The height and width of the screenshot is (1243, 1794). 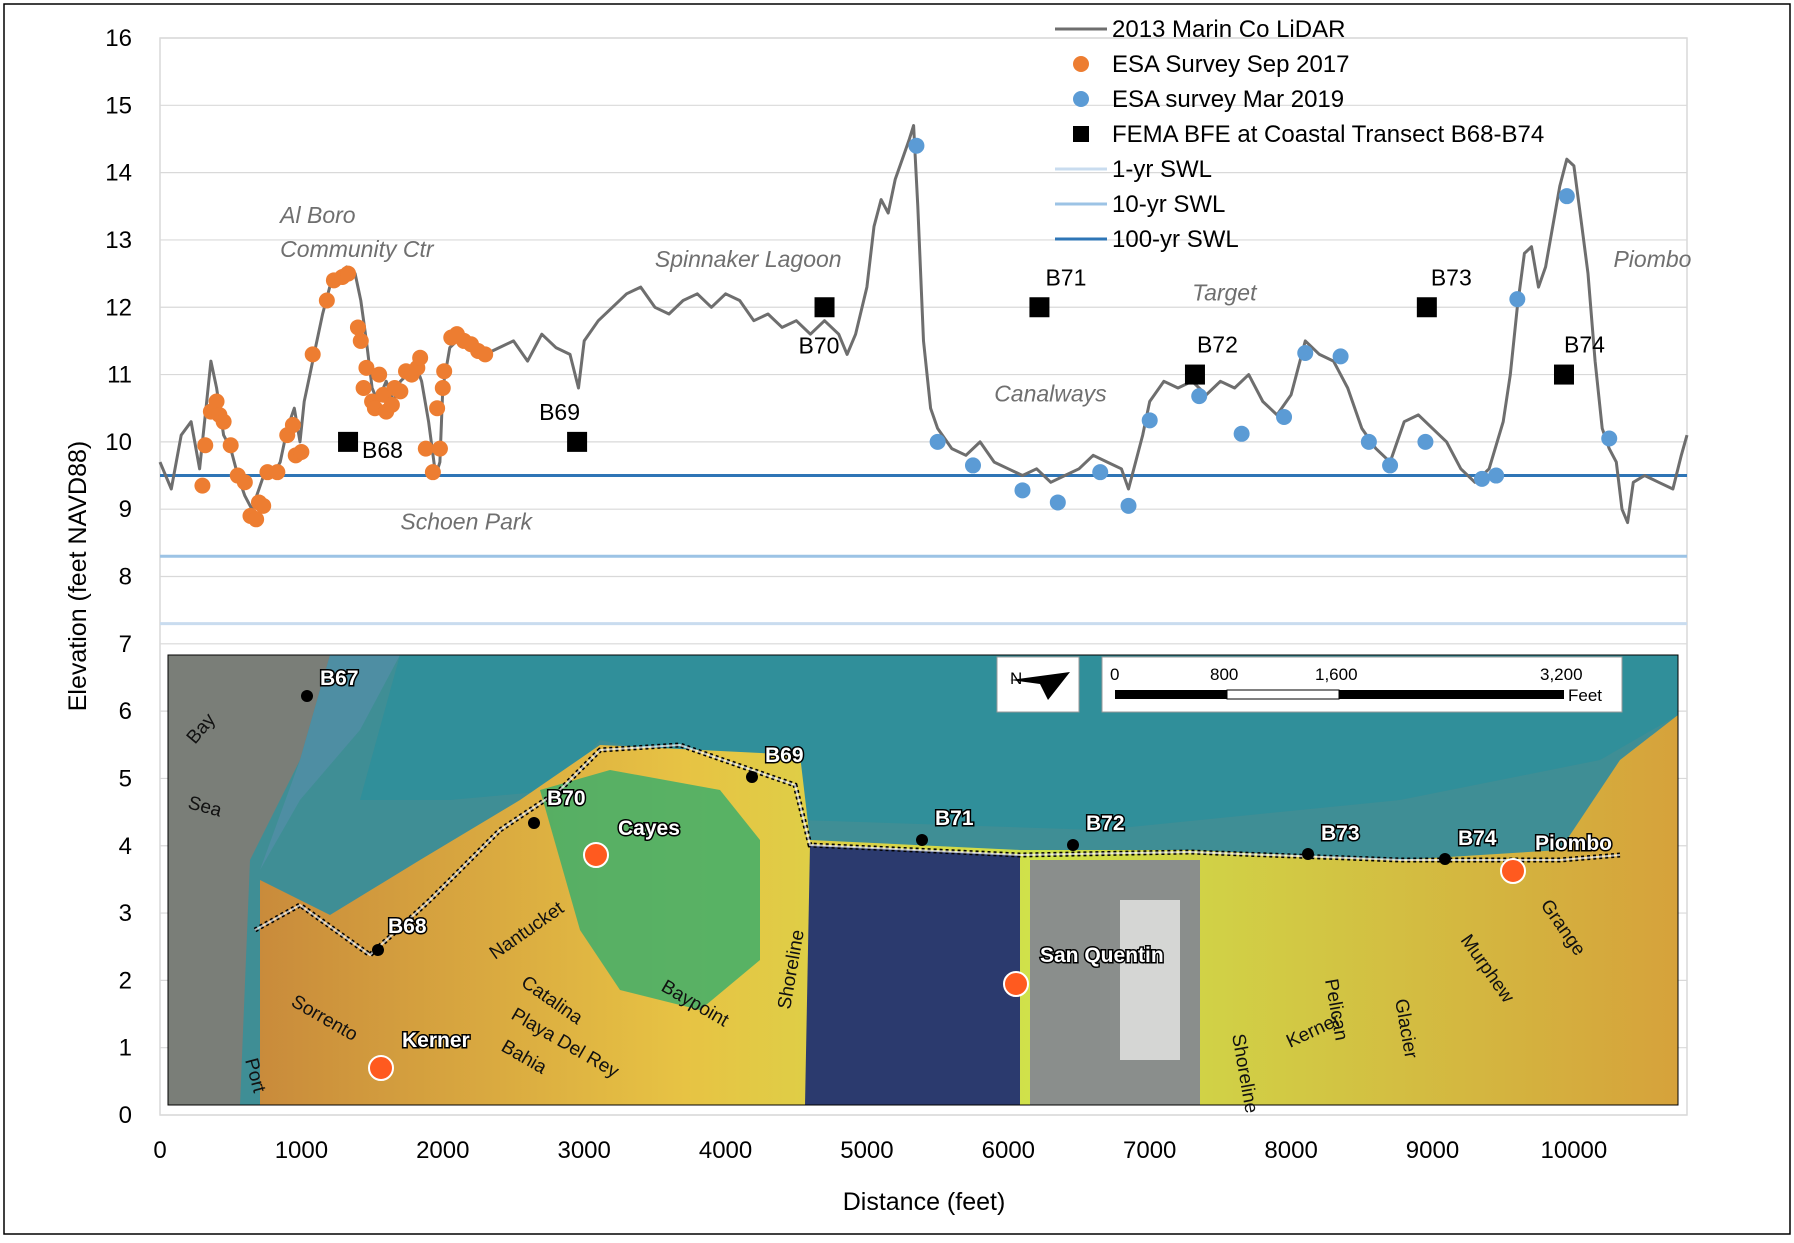 What do you see at coordinates (301, 1150) in the screenshot?
I see `x-tick-label: 1000` at bounding box center [301, 1150].